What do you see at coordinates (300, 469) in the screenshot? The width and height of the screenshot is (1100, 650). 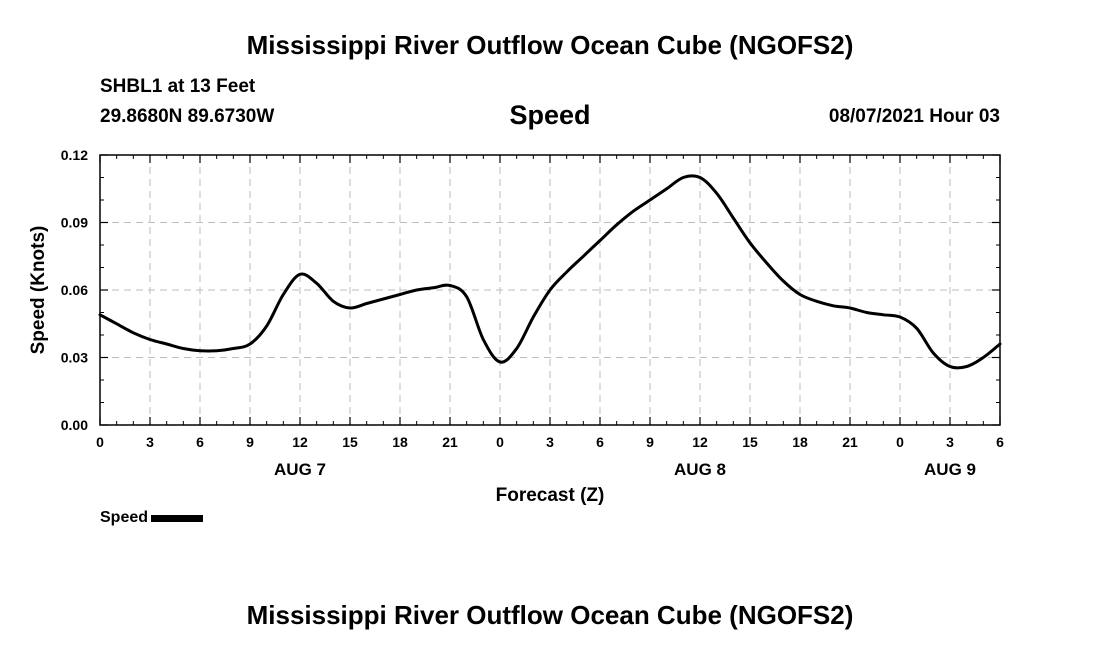 I see `date-label: AUG 7` at bounding box center [300, 469].